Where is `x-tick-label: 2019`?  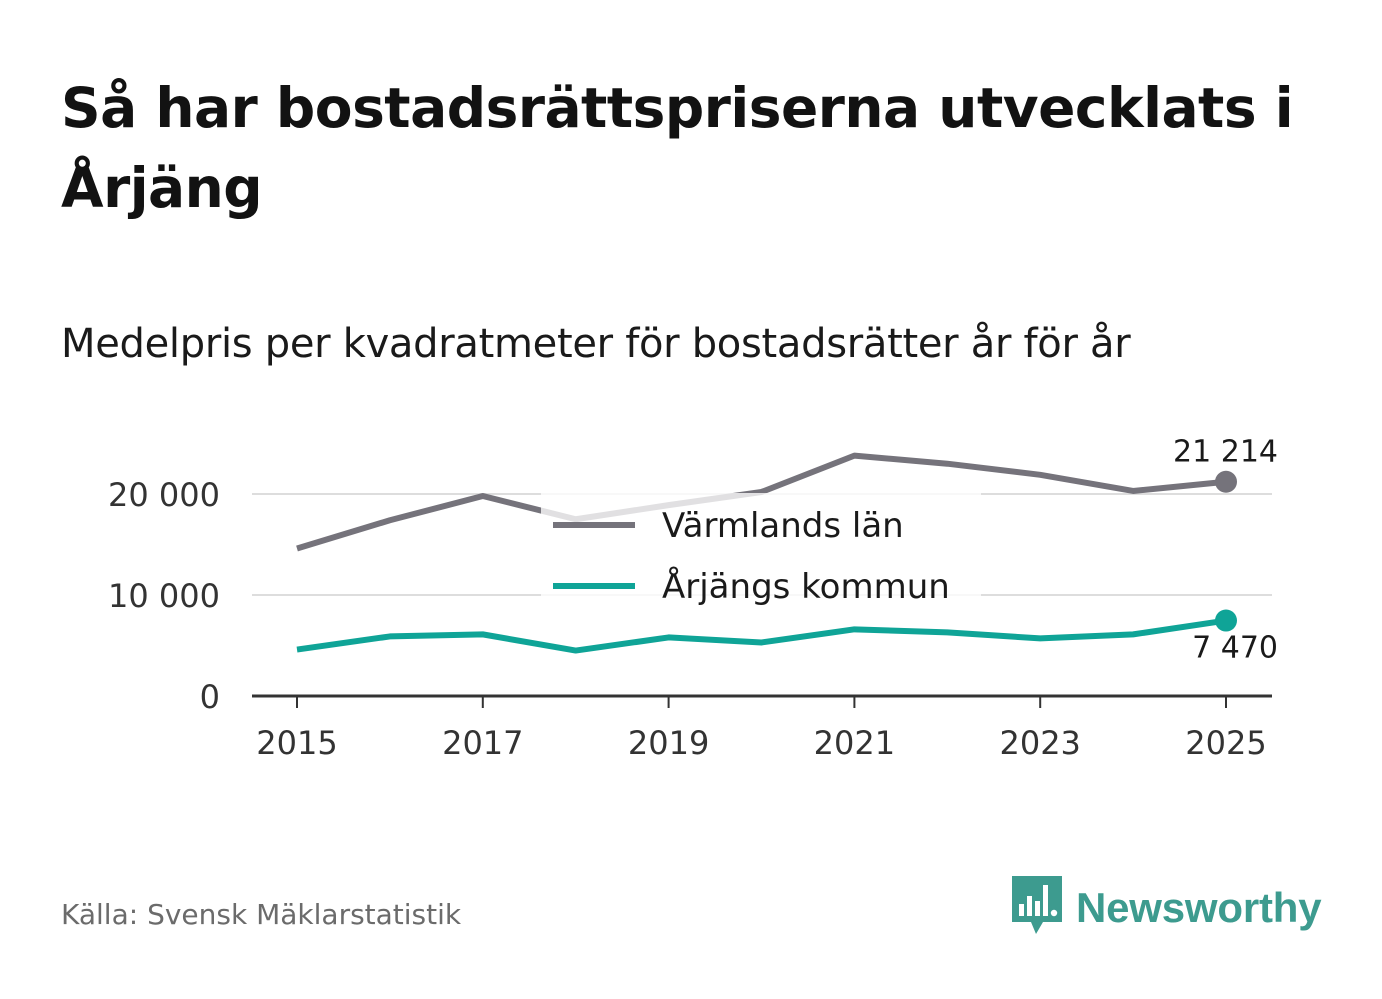
x-tick-label: 2019 is located at coordinates (668, 743).